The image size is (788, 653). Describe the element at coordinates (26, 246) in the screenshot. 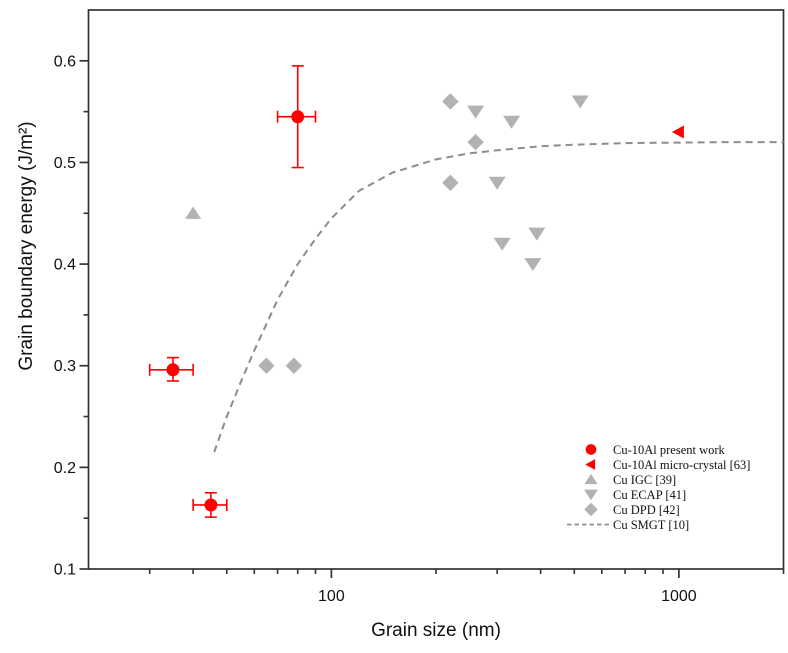

I see `y-axis-title: Grain boundary energy (J/m²)` at that location.